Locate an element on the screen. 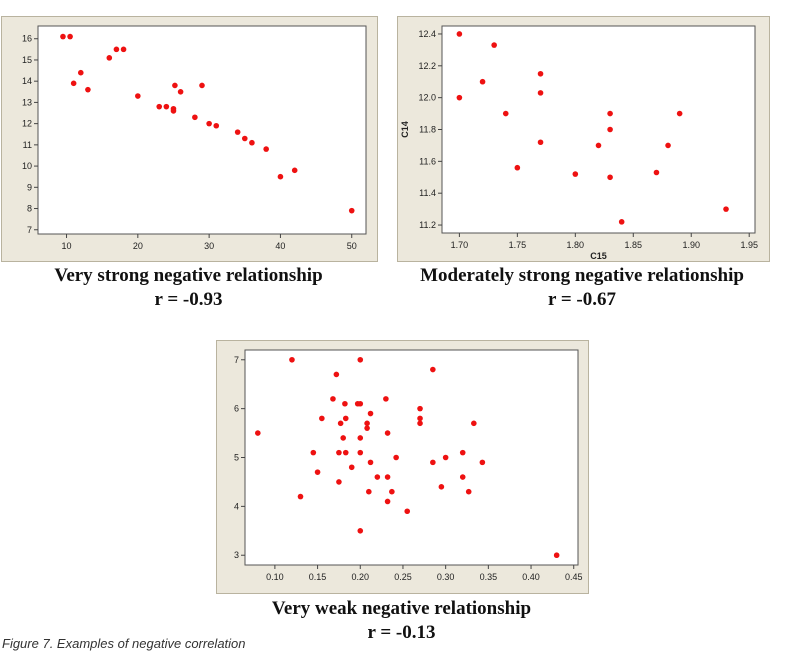 This screenshot has width=789, height=651. x-tick-label-2: 1.90 is located at coordinates (691, 245).